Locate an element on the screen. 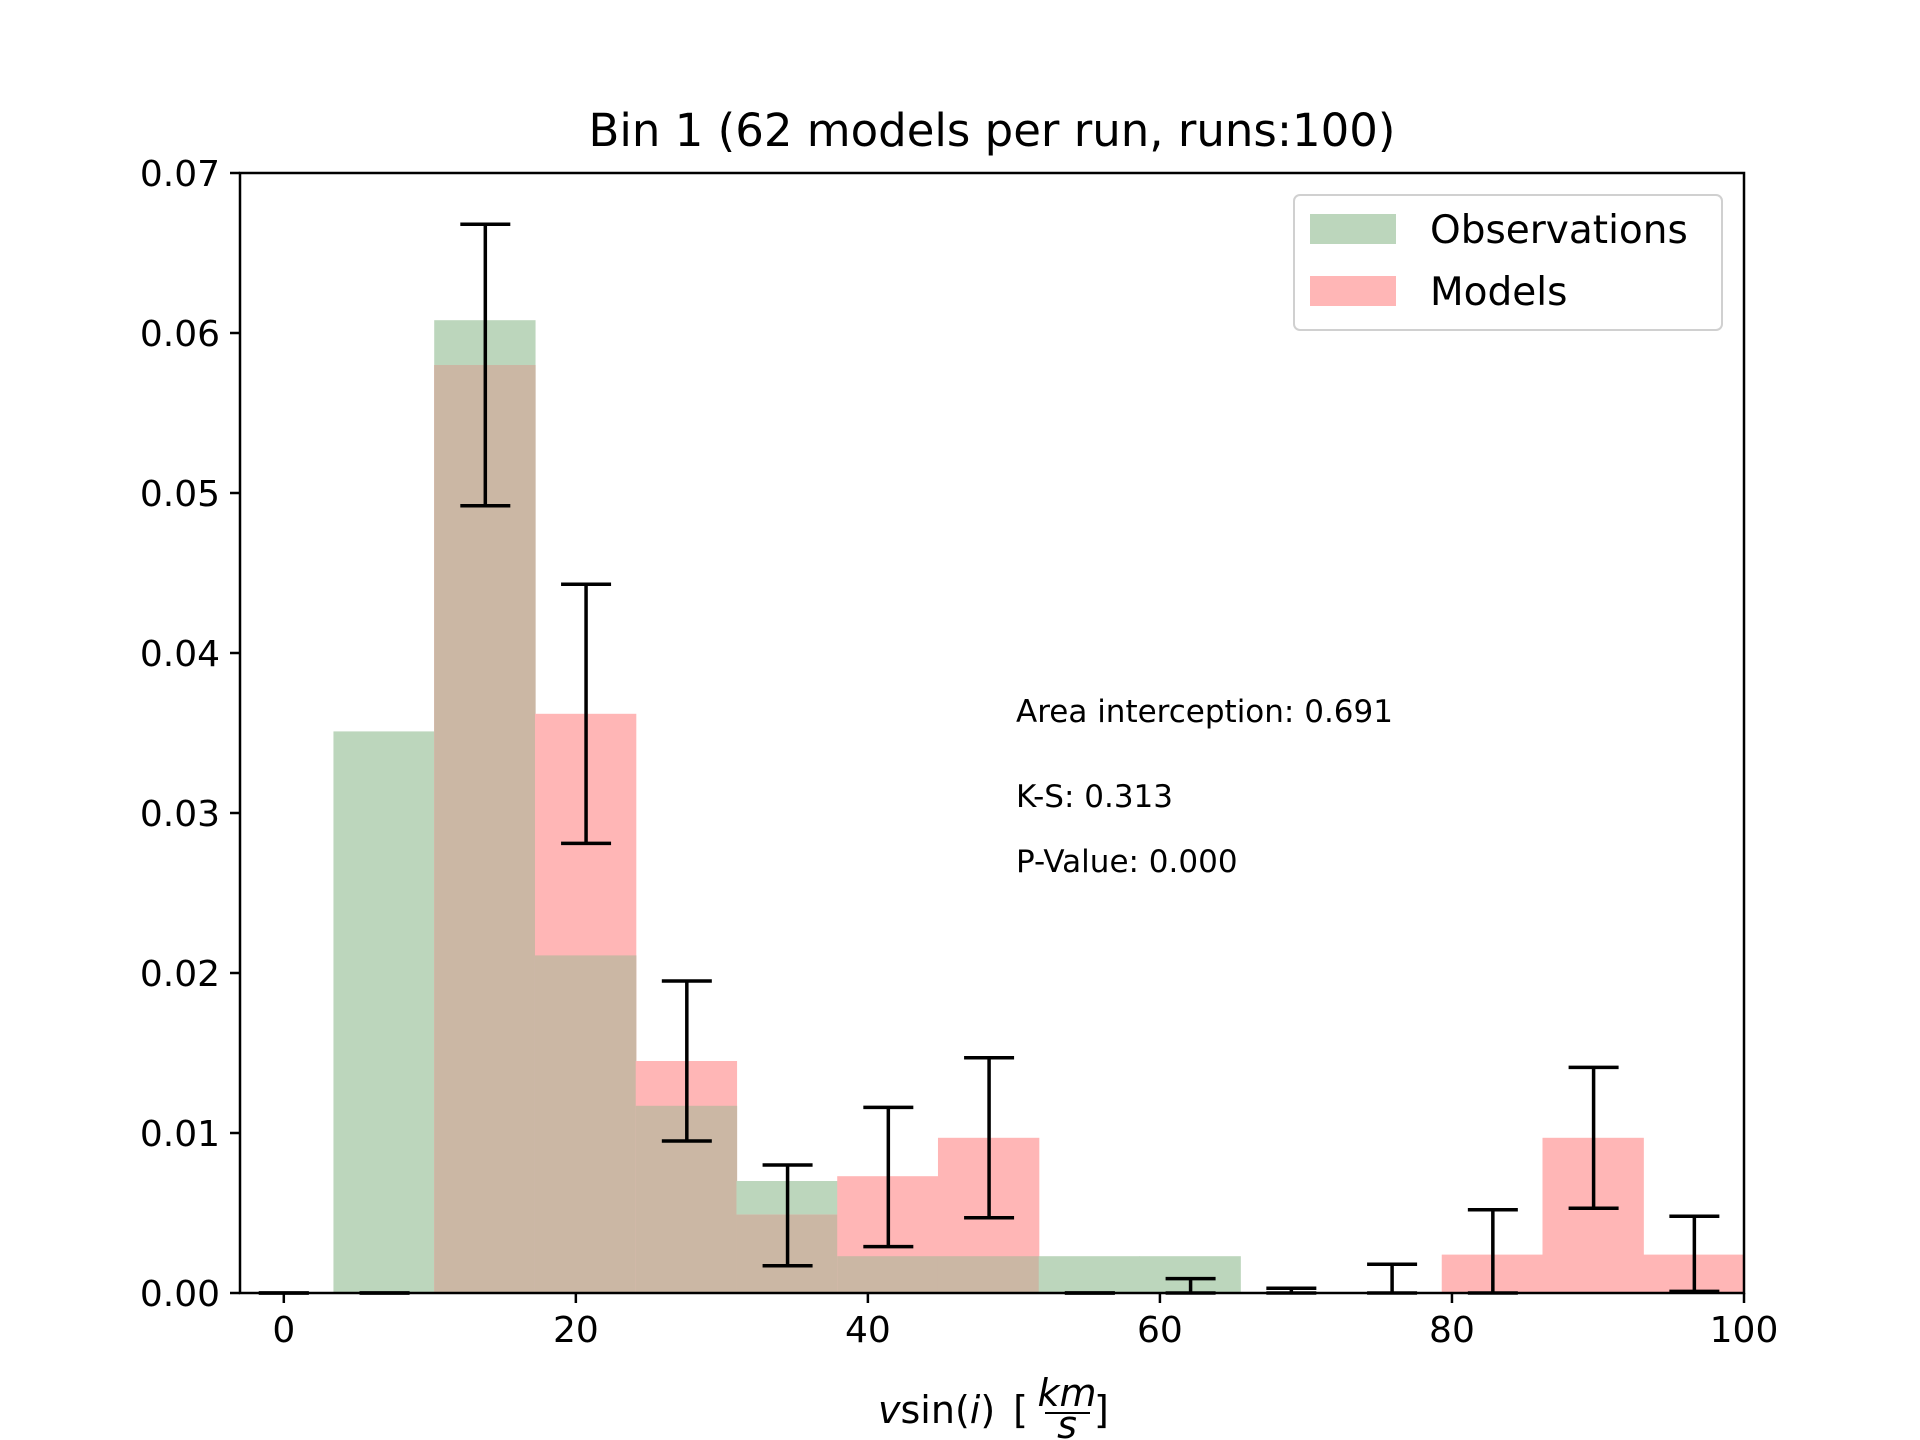 The height and width of the screenshot is (1440, 1920). x-axis-unit-denominator: s is located at coordinates (1067, 1421).